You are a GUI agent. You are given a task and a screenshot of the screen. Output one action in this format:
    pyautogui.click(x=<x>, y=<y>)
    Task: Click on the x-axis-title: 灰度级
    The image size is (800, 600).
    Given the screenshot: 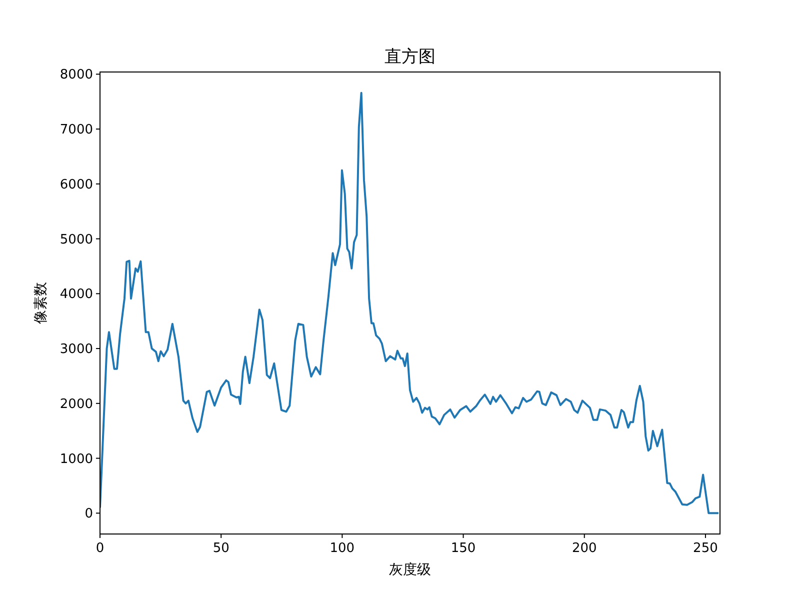 What is the action you would take?
    pyautogui.click(x=410, y=570)
    